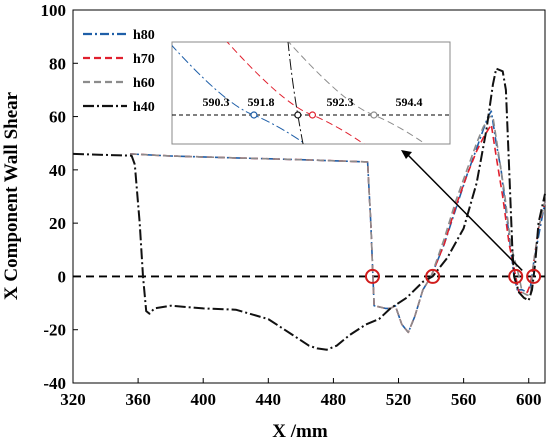 The image size is (550, 444). What do you see at coordinates (203, 399) in the screenshot?
I see `x-tick-label: 400` at bounding box center [203, 399].